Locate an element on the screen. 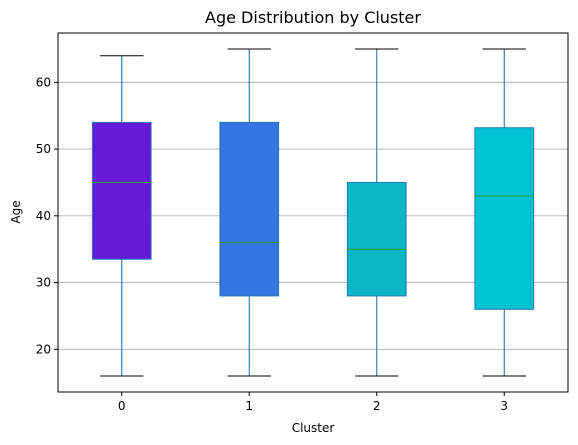  y-axis: 20 30 40 50 60 is located at coordinates (47, 215).